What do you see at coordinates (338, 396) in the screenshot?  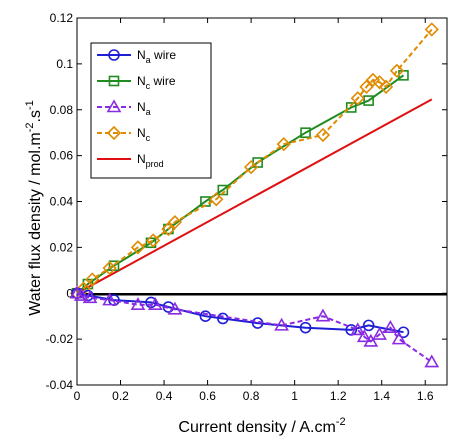 I see `x-tick-label: 1.2` at bounding box center [338, 396].